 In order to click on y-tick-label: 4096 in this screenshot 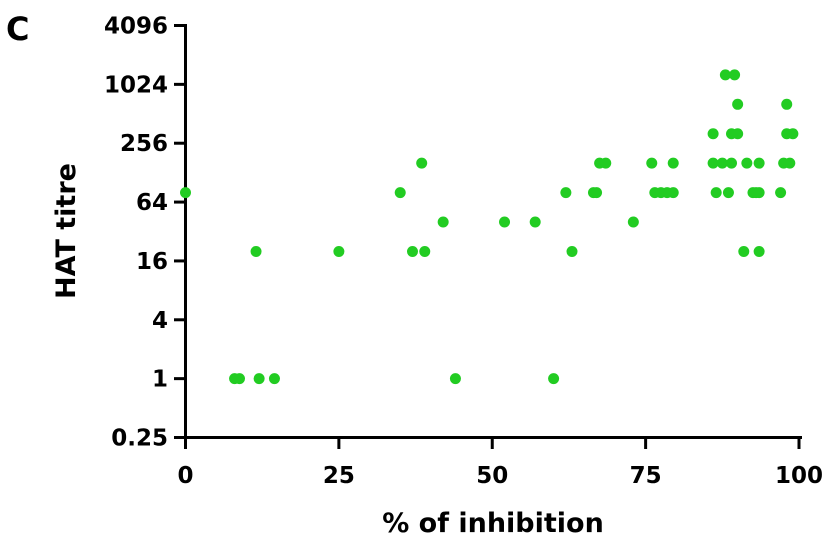, I will do `click(136, 27)`.